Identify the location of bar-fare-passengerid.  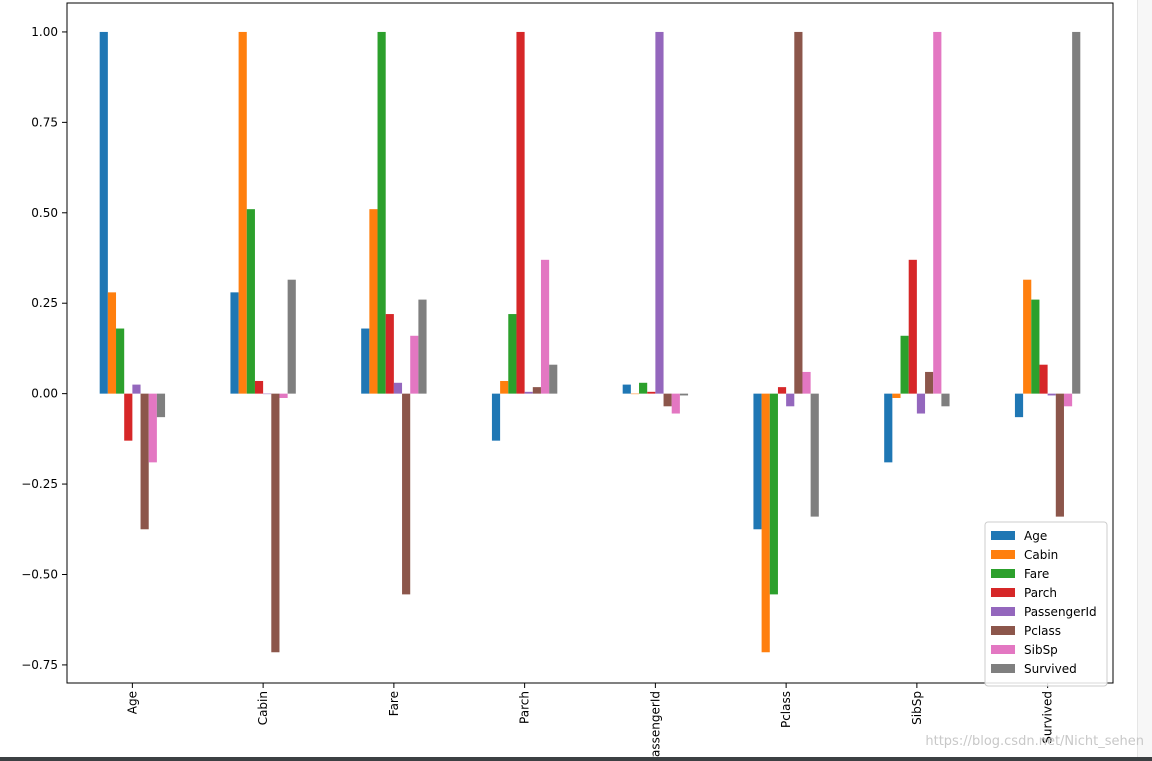
(643, 388).